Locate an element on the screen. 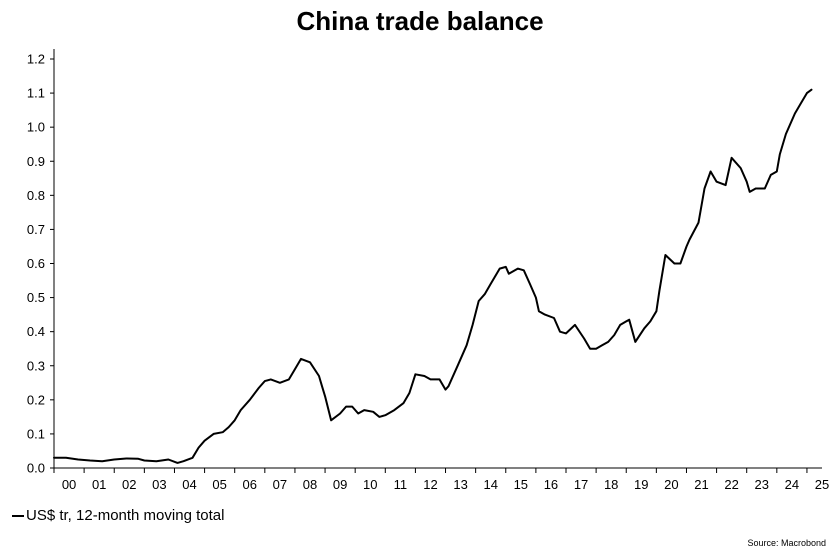 The width and height of the screenshot is (840, 560). y-tick-label: 0.5 is located at coordinates (36, 297).